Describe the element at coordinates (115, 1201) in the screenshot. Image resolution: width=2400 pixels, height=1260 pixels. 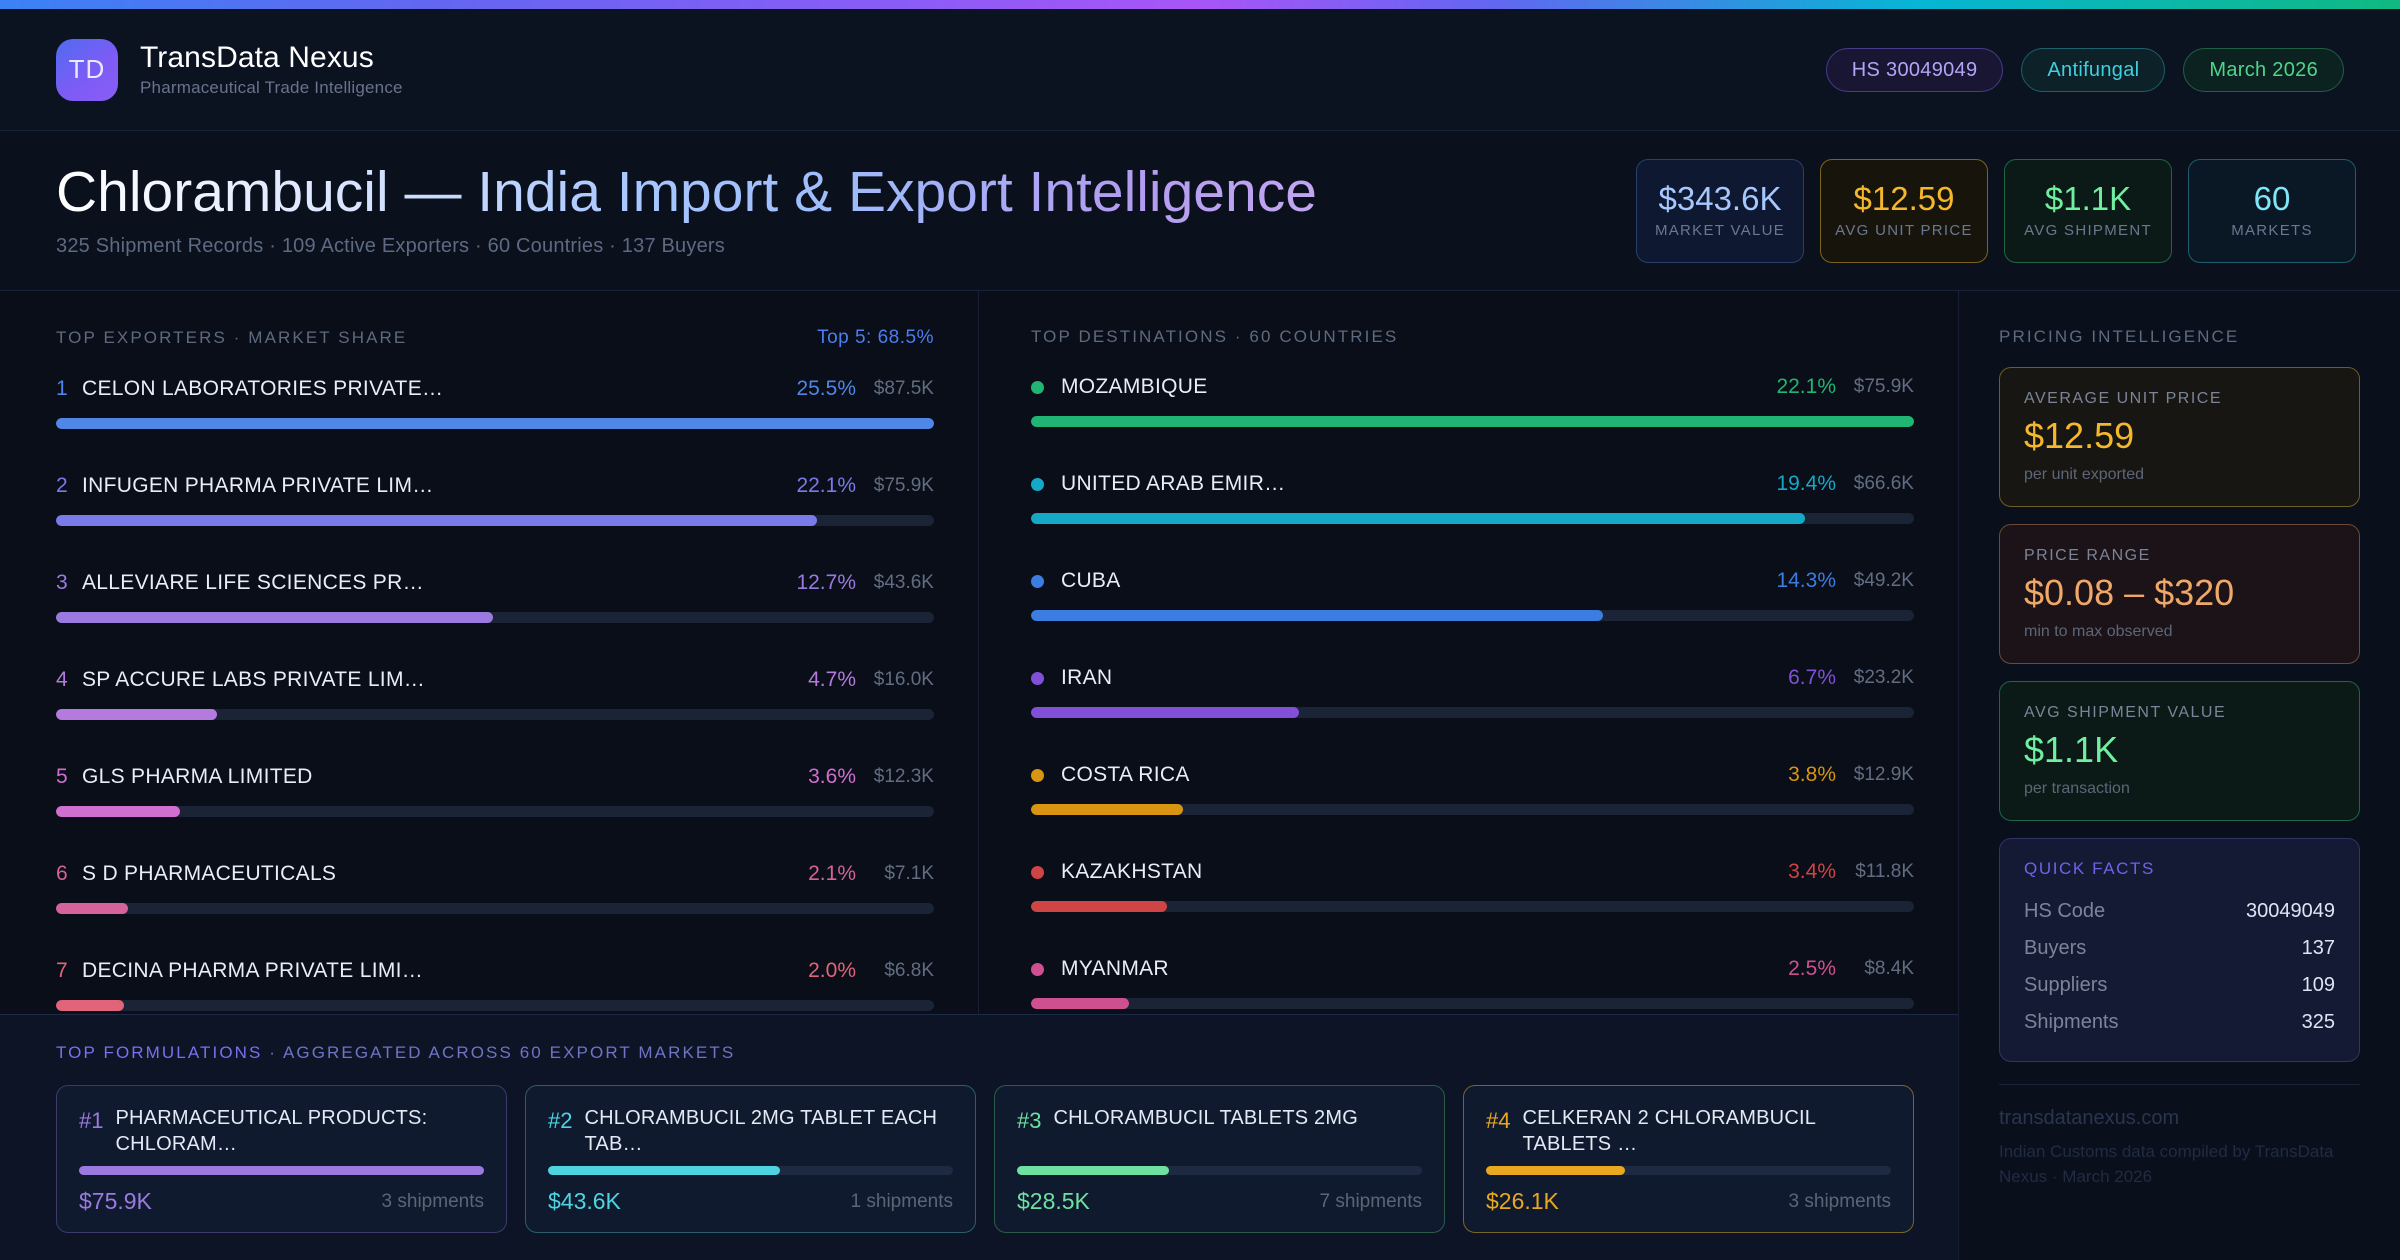
I see `formulation-amount: $75.9K` at that location.